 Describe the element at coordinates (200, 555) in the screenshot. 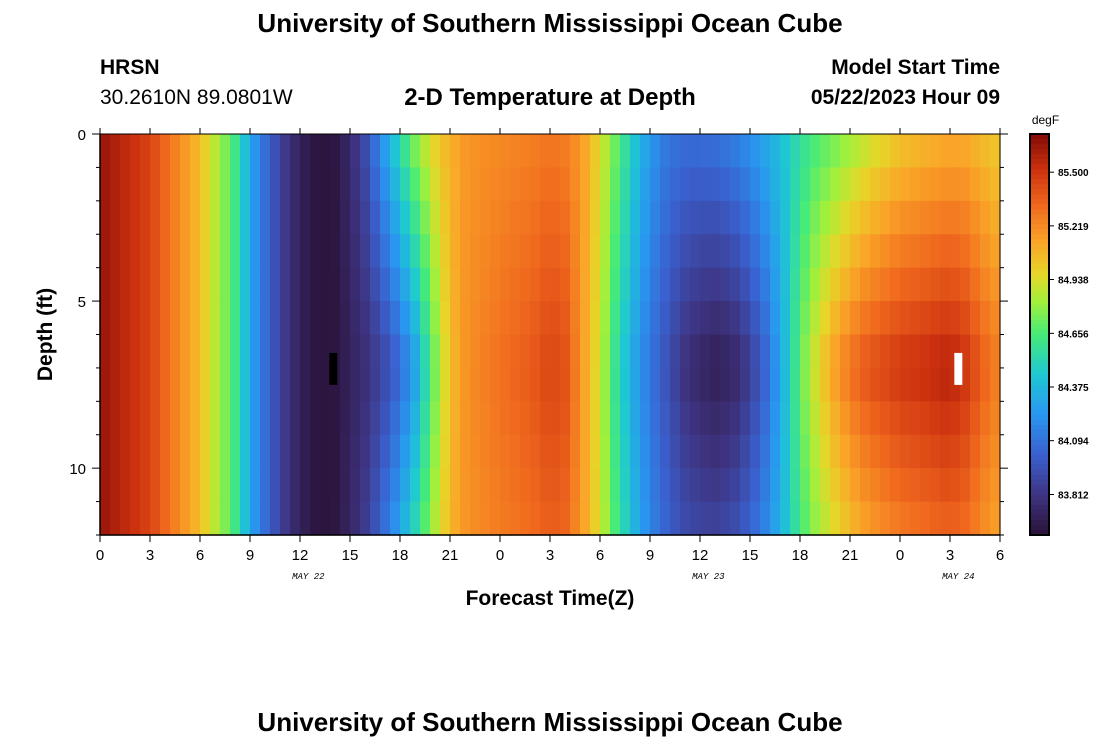

I see `x-tick-label: 6` at that location.